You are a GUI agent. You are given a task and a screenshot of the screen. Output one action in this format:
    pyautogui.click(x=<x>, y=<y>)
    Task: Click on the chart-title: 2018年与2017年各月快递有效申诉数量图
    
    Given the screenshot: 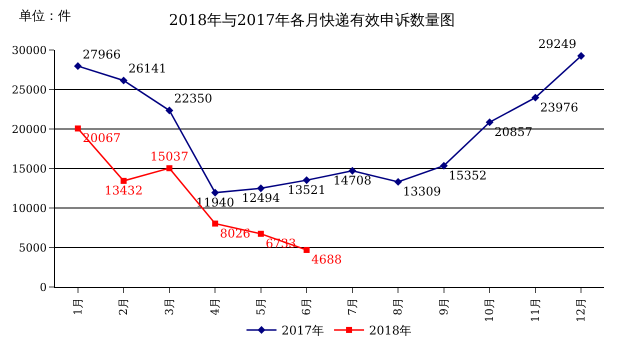 What is the action you would take?
    pyautogui.click(x=312, y=19)
    